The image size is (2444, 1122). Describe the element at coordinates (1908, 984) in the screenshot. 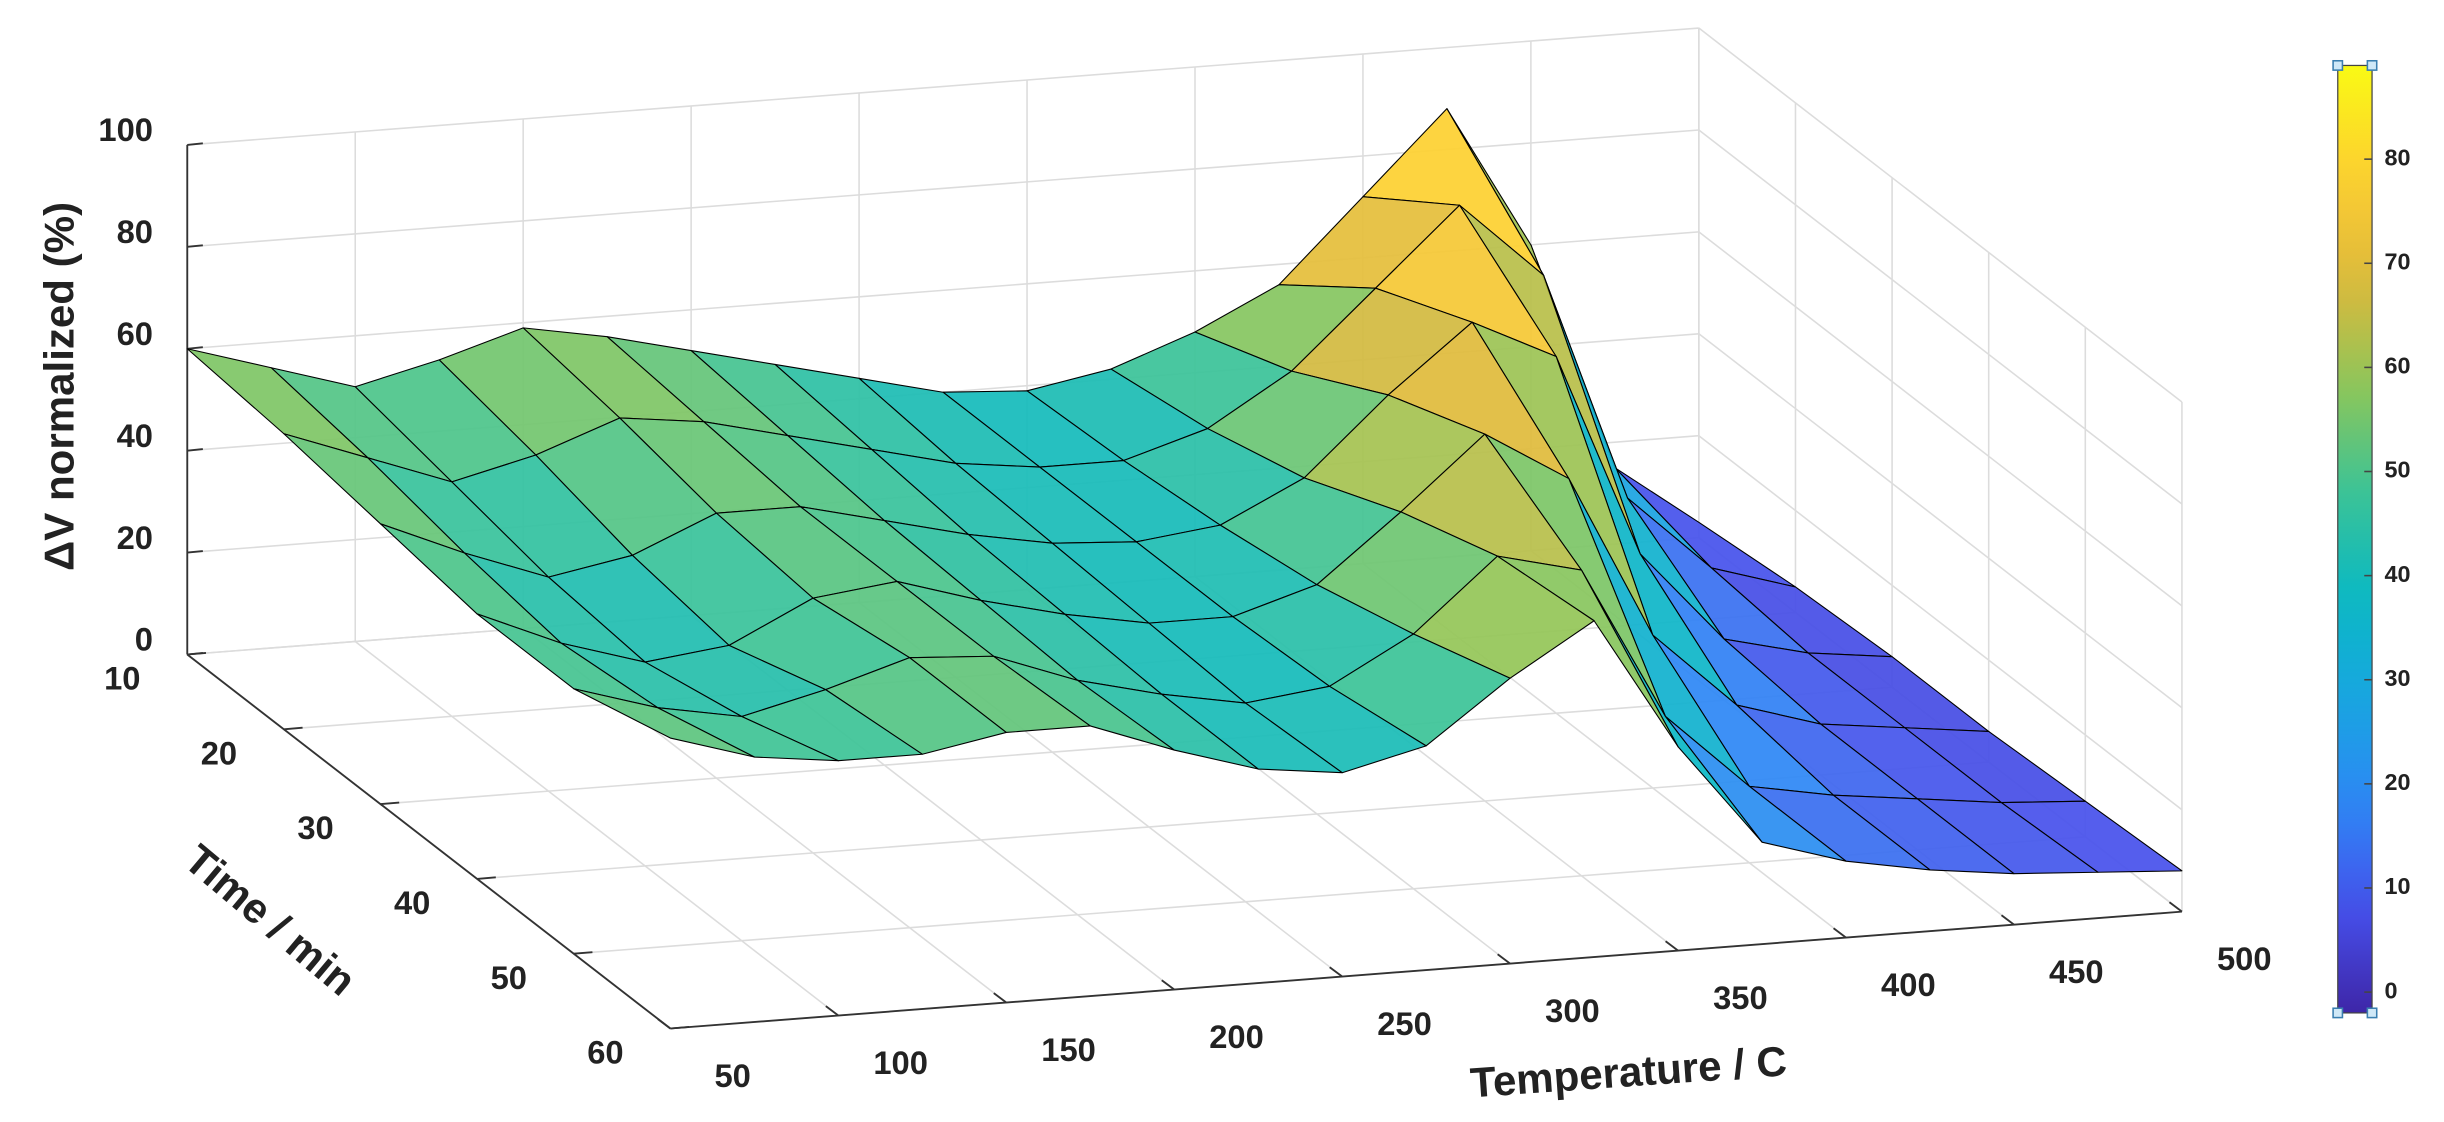

I see `x-tick-label: 400` at that location.